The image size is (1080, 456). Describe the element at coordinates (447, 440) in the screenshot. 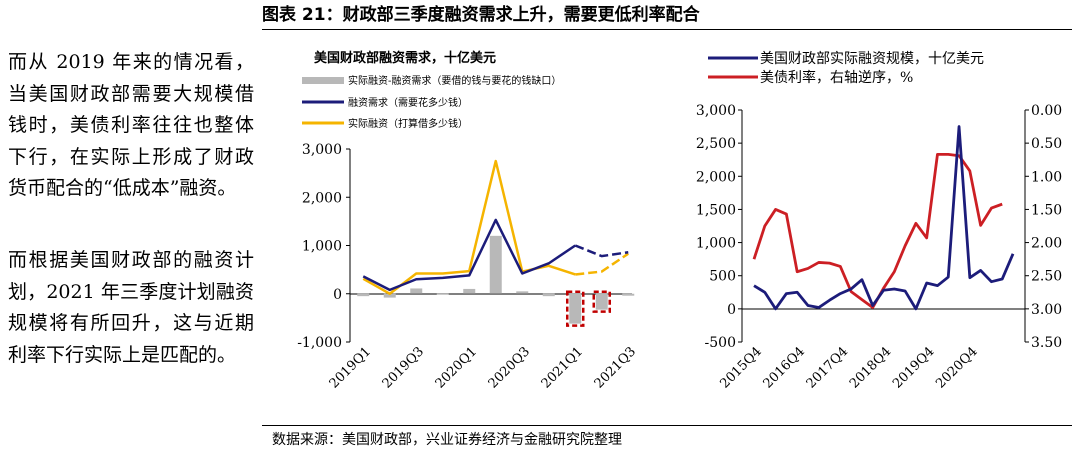

I see `data-source: 数据来源：美国财政部，兴业证券经济与金融研究院整理` at that location.